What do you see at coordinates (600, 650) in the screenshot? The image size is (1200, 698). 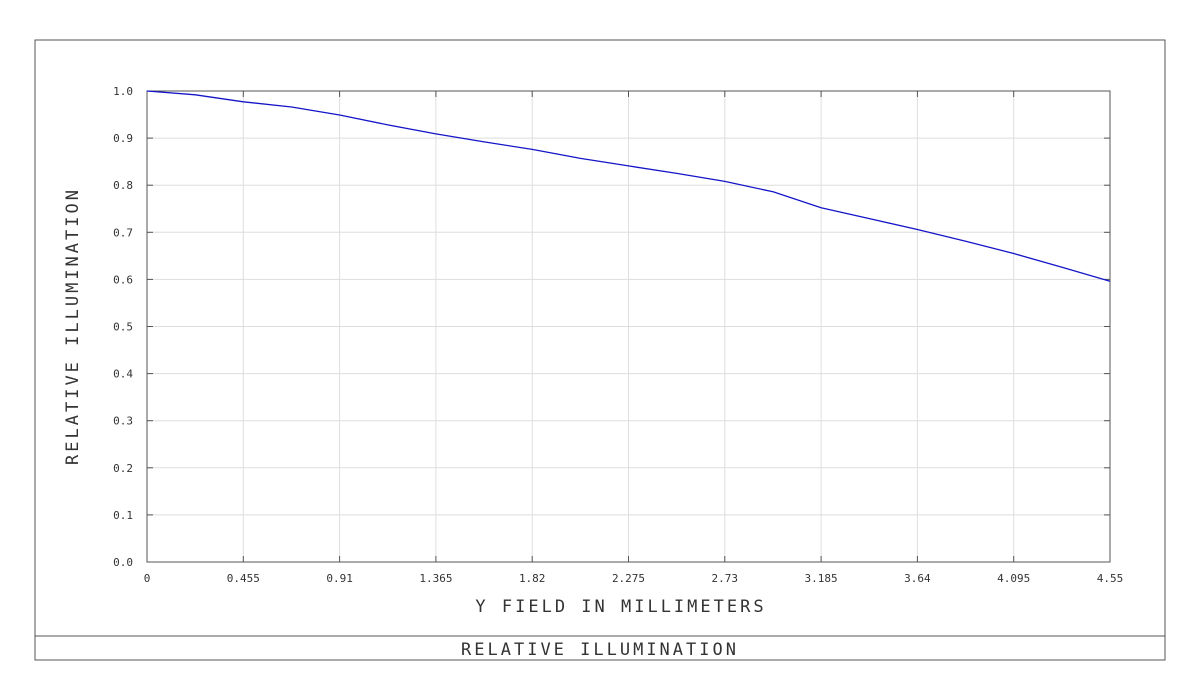 I see `chart-title: RELATIVE ILLUMINATION` at bounding box center [600, 650].